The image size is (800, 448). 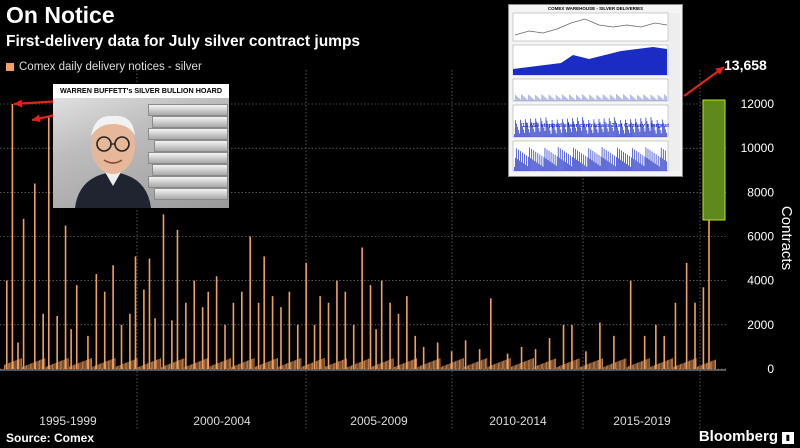 What do you see at coordinates (642, 421) in the screenshot?
I see `x-period-label: 2015-2019` at bounding box center [642, 421].